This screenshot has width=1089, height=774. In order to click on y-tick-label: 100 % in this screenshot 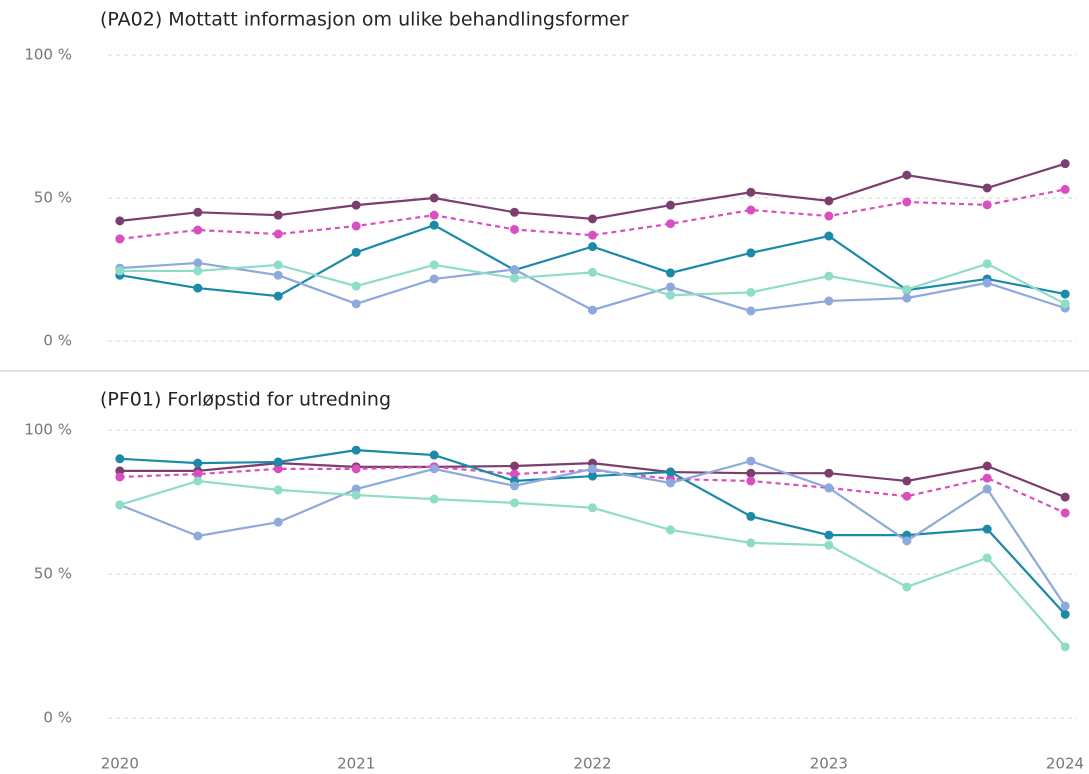, I will do `click(48, 430)`.